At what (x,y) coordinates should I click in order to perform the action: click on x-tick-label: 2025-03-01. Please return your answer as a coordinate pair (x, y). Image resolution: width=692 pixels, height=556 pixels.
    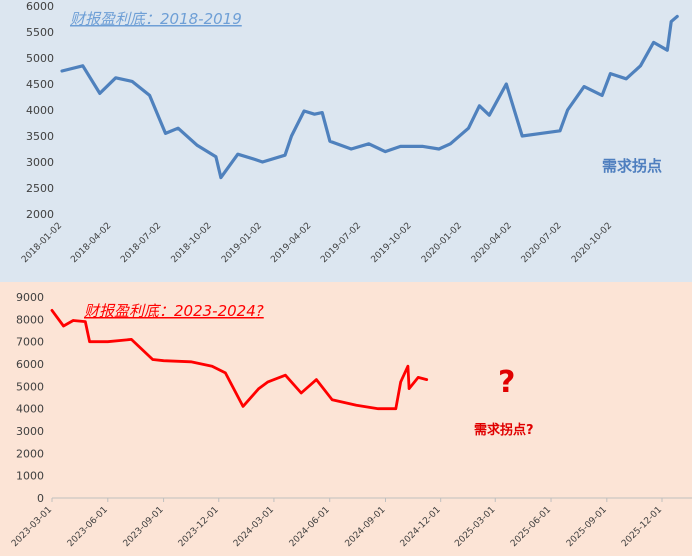
    Looking at the image, I should click on (475, 527).